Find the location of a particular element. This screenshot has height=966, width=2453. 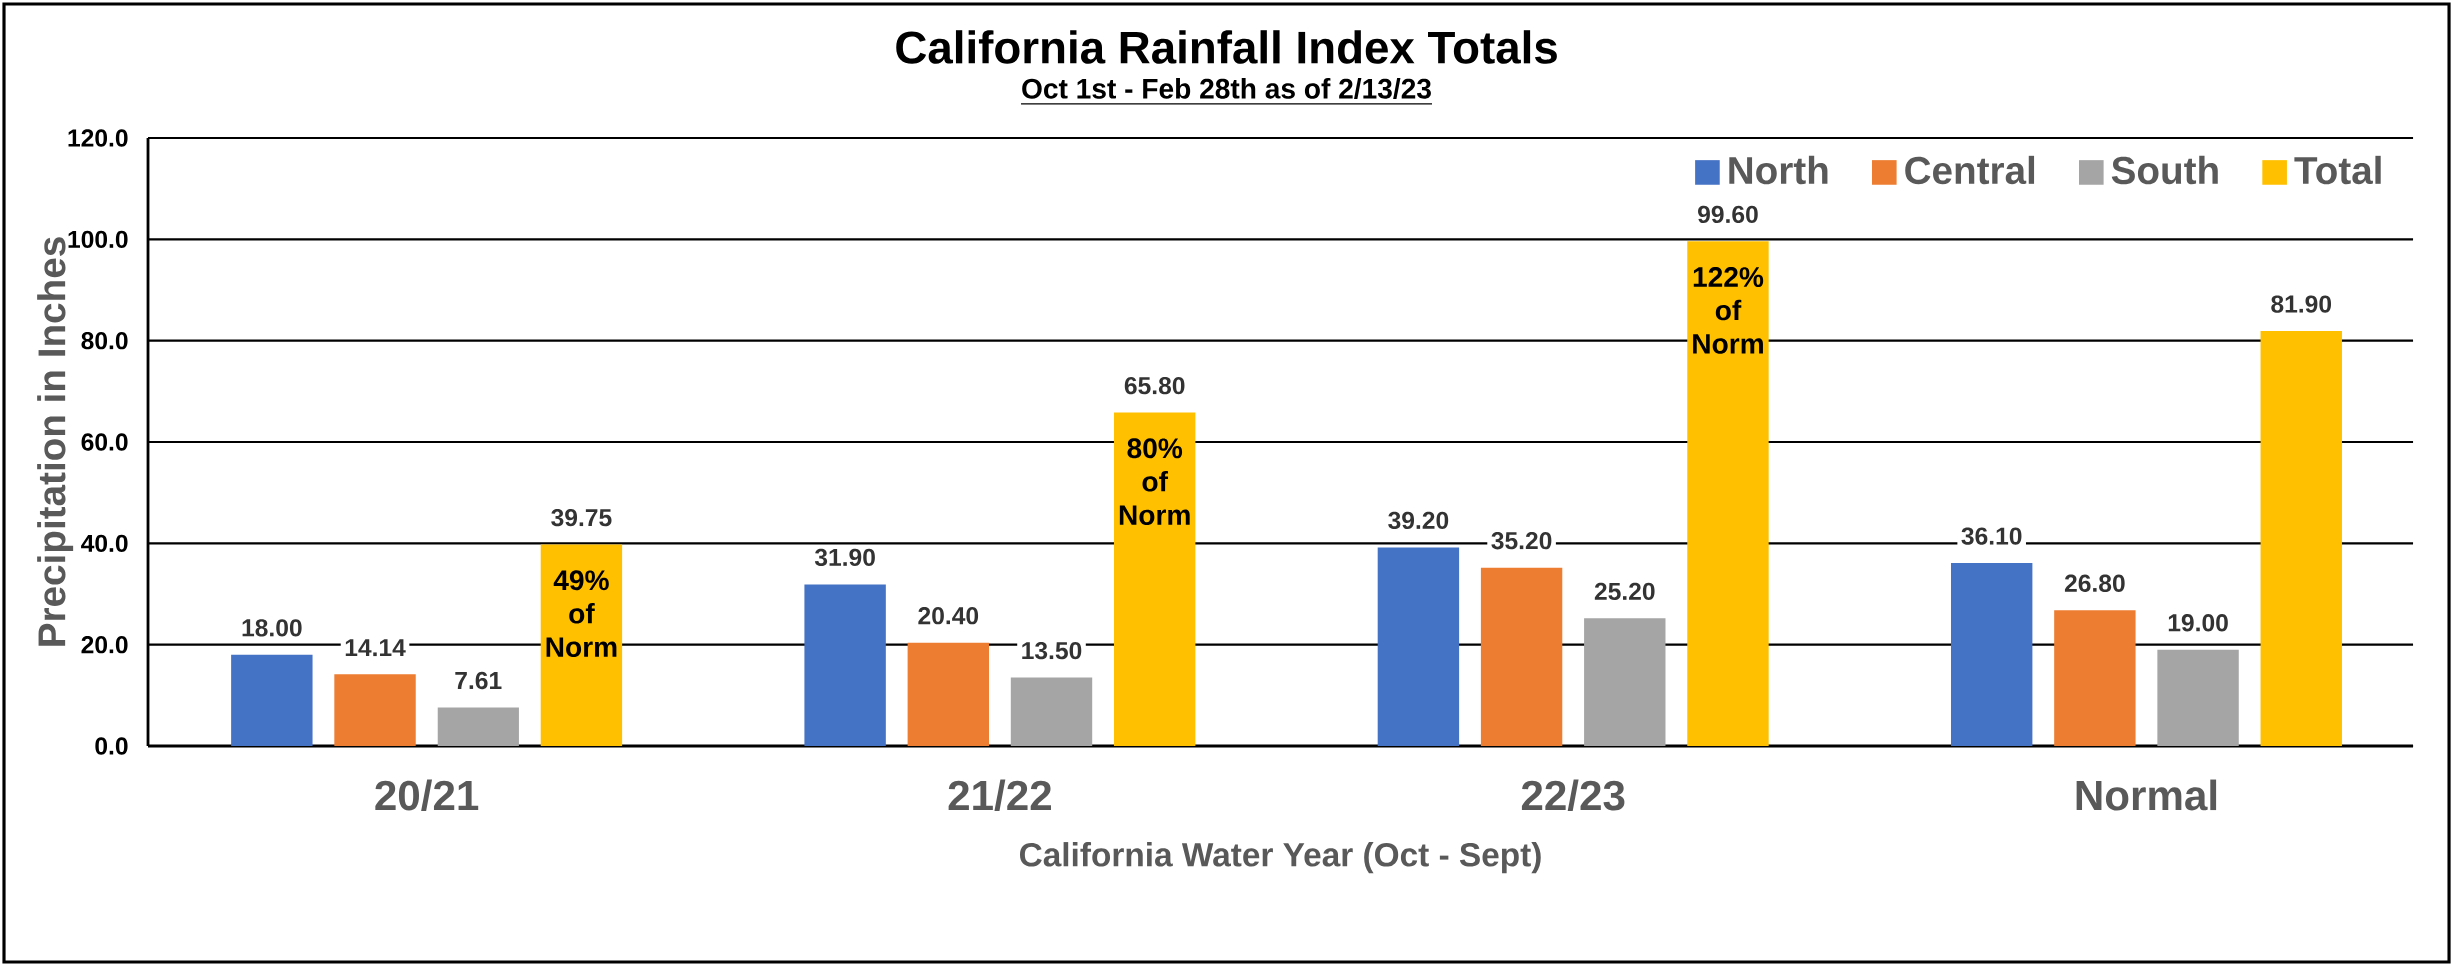

data-label: 7.61 is located at coordinates (478, 680).